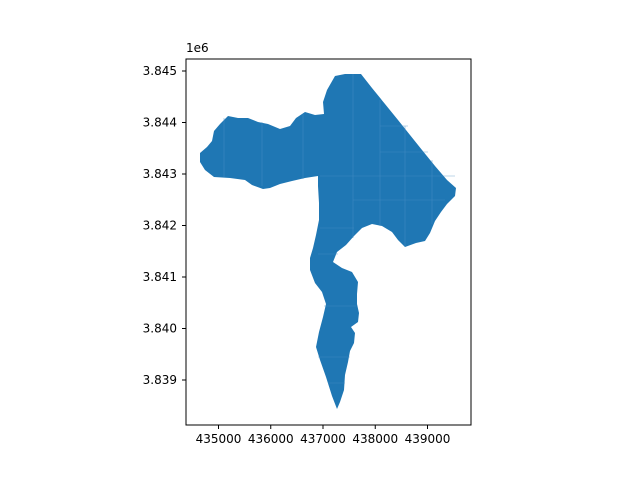 The height and width of the screenshot is (485, 640). What do you see at coordinates (160, 226) in the screenshot?
I see `y-tick-label: 3.842` at bounding box center [160, 226].